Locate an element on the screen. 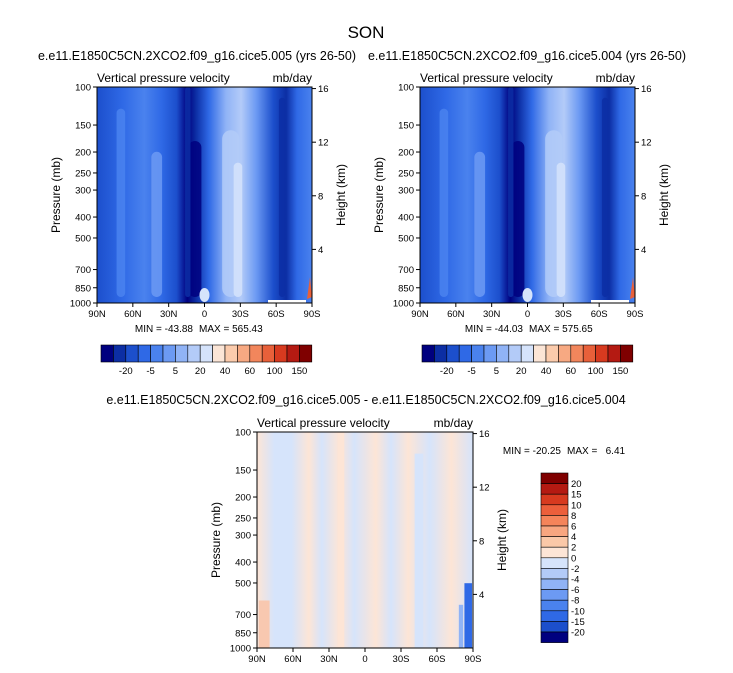  min-label: MIN = -20.25 is located at coordinates (532, 451).